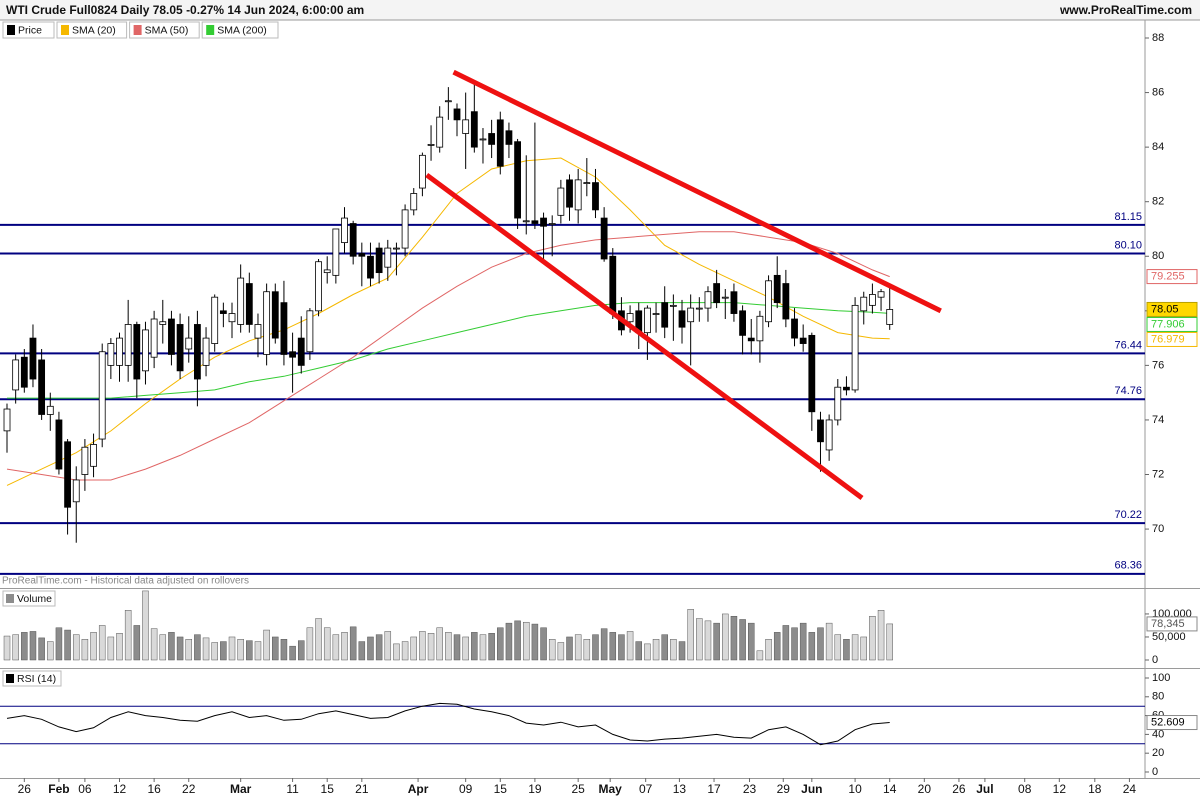  I want to click on y-tick-label: 86, so click(1158, 92).